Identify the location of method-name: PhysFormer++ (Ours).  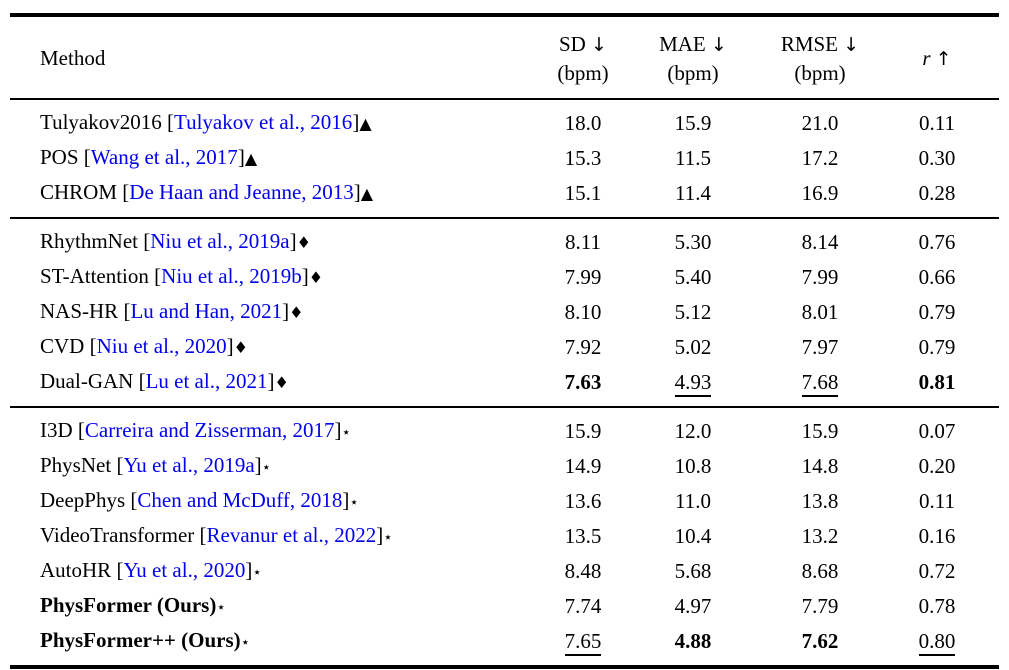
(140, 640).